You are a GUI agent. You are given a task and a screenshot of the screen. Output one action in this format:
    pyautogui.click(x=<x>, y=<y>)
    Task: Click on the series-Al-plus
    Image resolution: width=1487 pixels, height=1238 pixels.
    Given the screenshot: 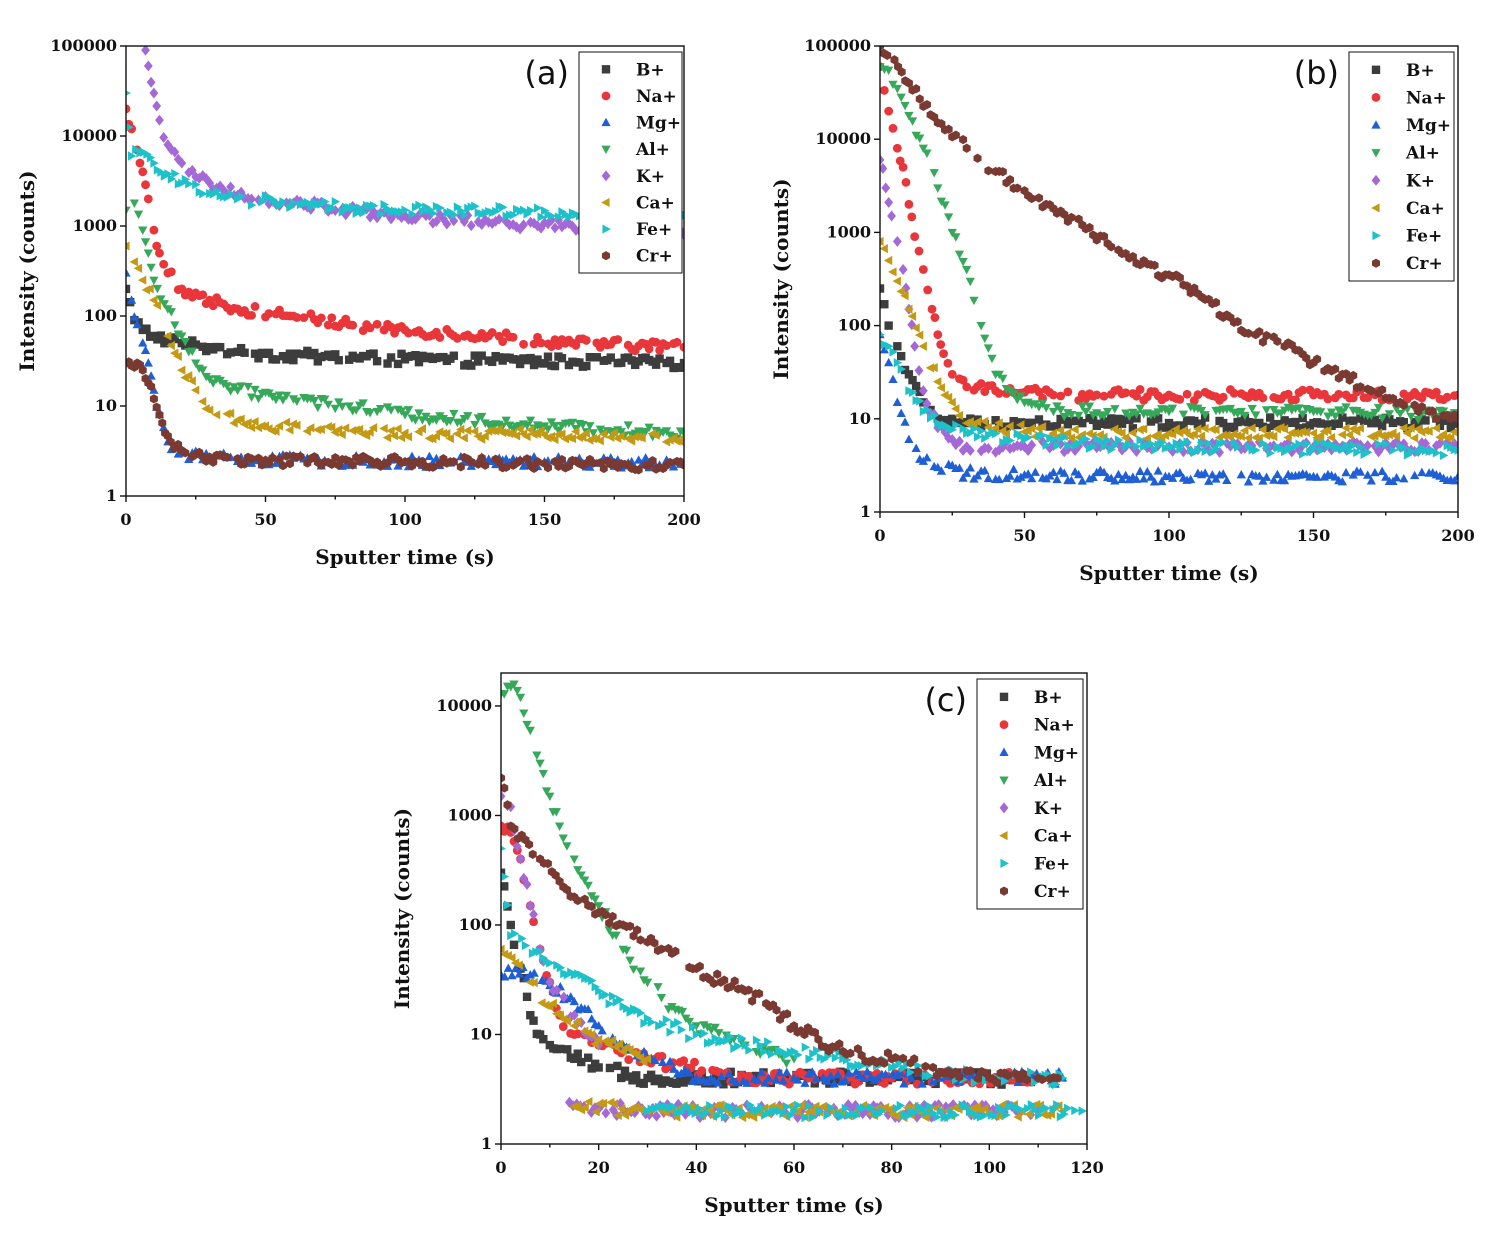 What is the action you would take?
    pyautogui.click(x=650, y=874)
    